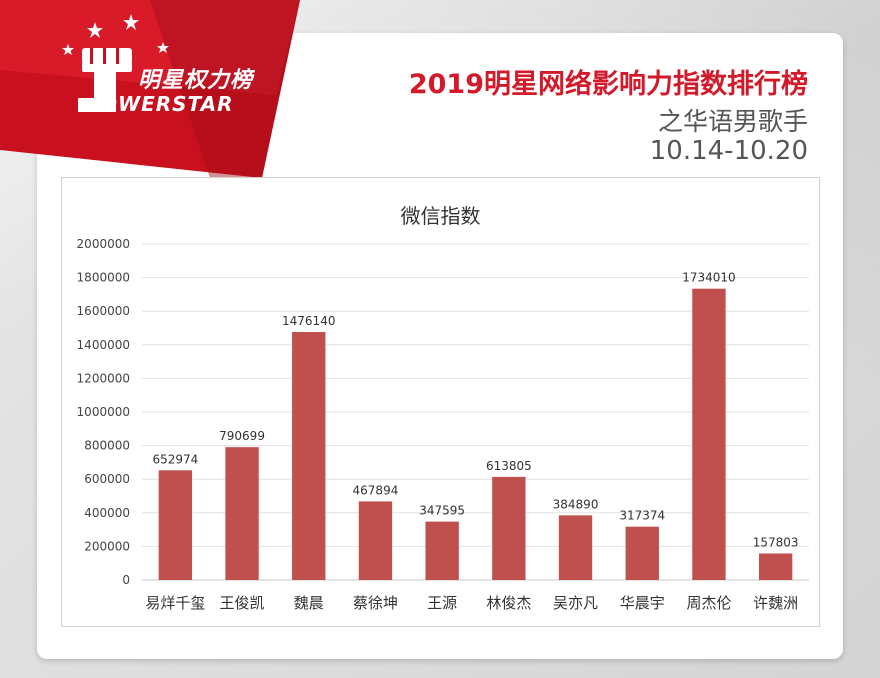 The height and width of the screenshot is (678, 880). What do you see at coordinates (509, 466) in the screenshot?
I see `data-label: 613805` at bounding box center [509, 466].